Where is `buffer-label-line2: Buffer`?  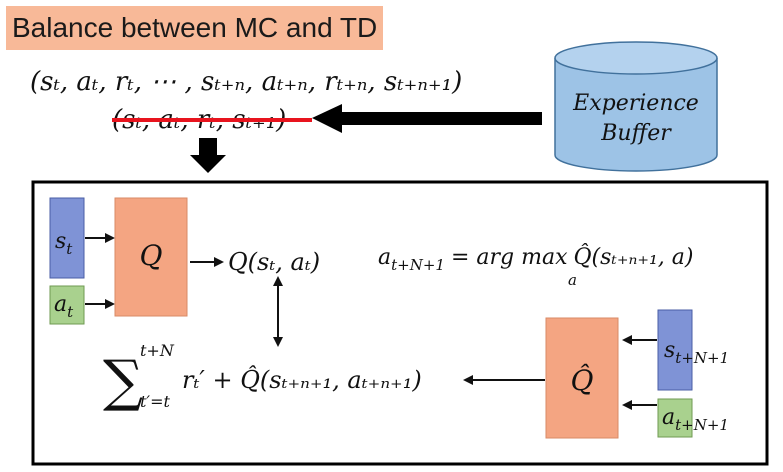 buffer-label-line2: Buffer is located at coordinates (636, 133).